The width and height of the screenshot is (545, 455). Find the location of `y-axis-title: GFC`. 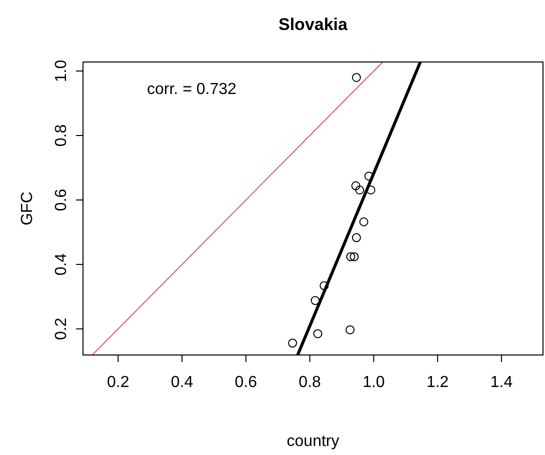

y-axis-title: GFC is located at coordinates (27, 209).